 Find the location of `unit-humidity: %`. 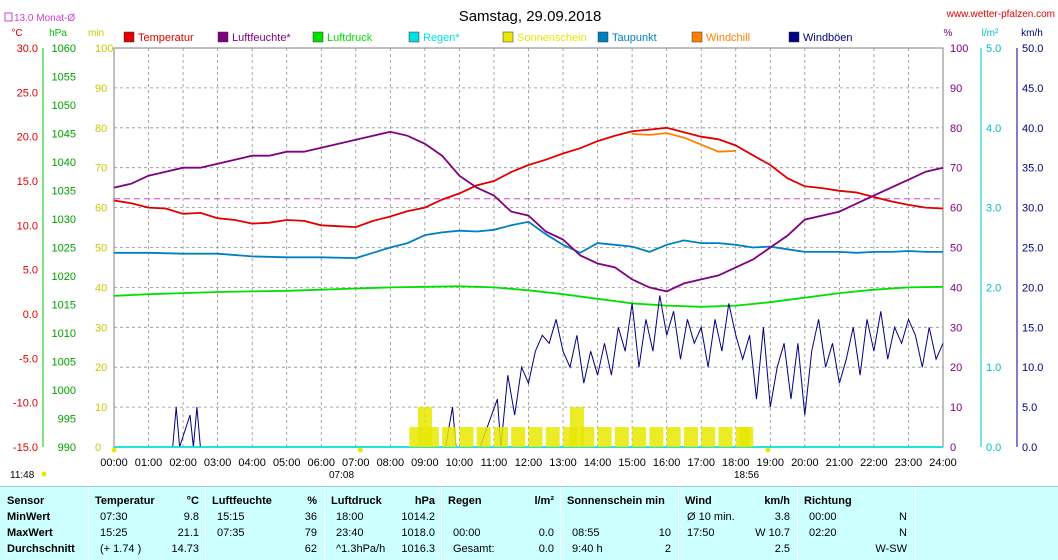

unit-humidity: % is located at coordinates (948, 33).